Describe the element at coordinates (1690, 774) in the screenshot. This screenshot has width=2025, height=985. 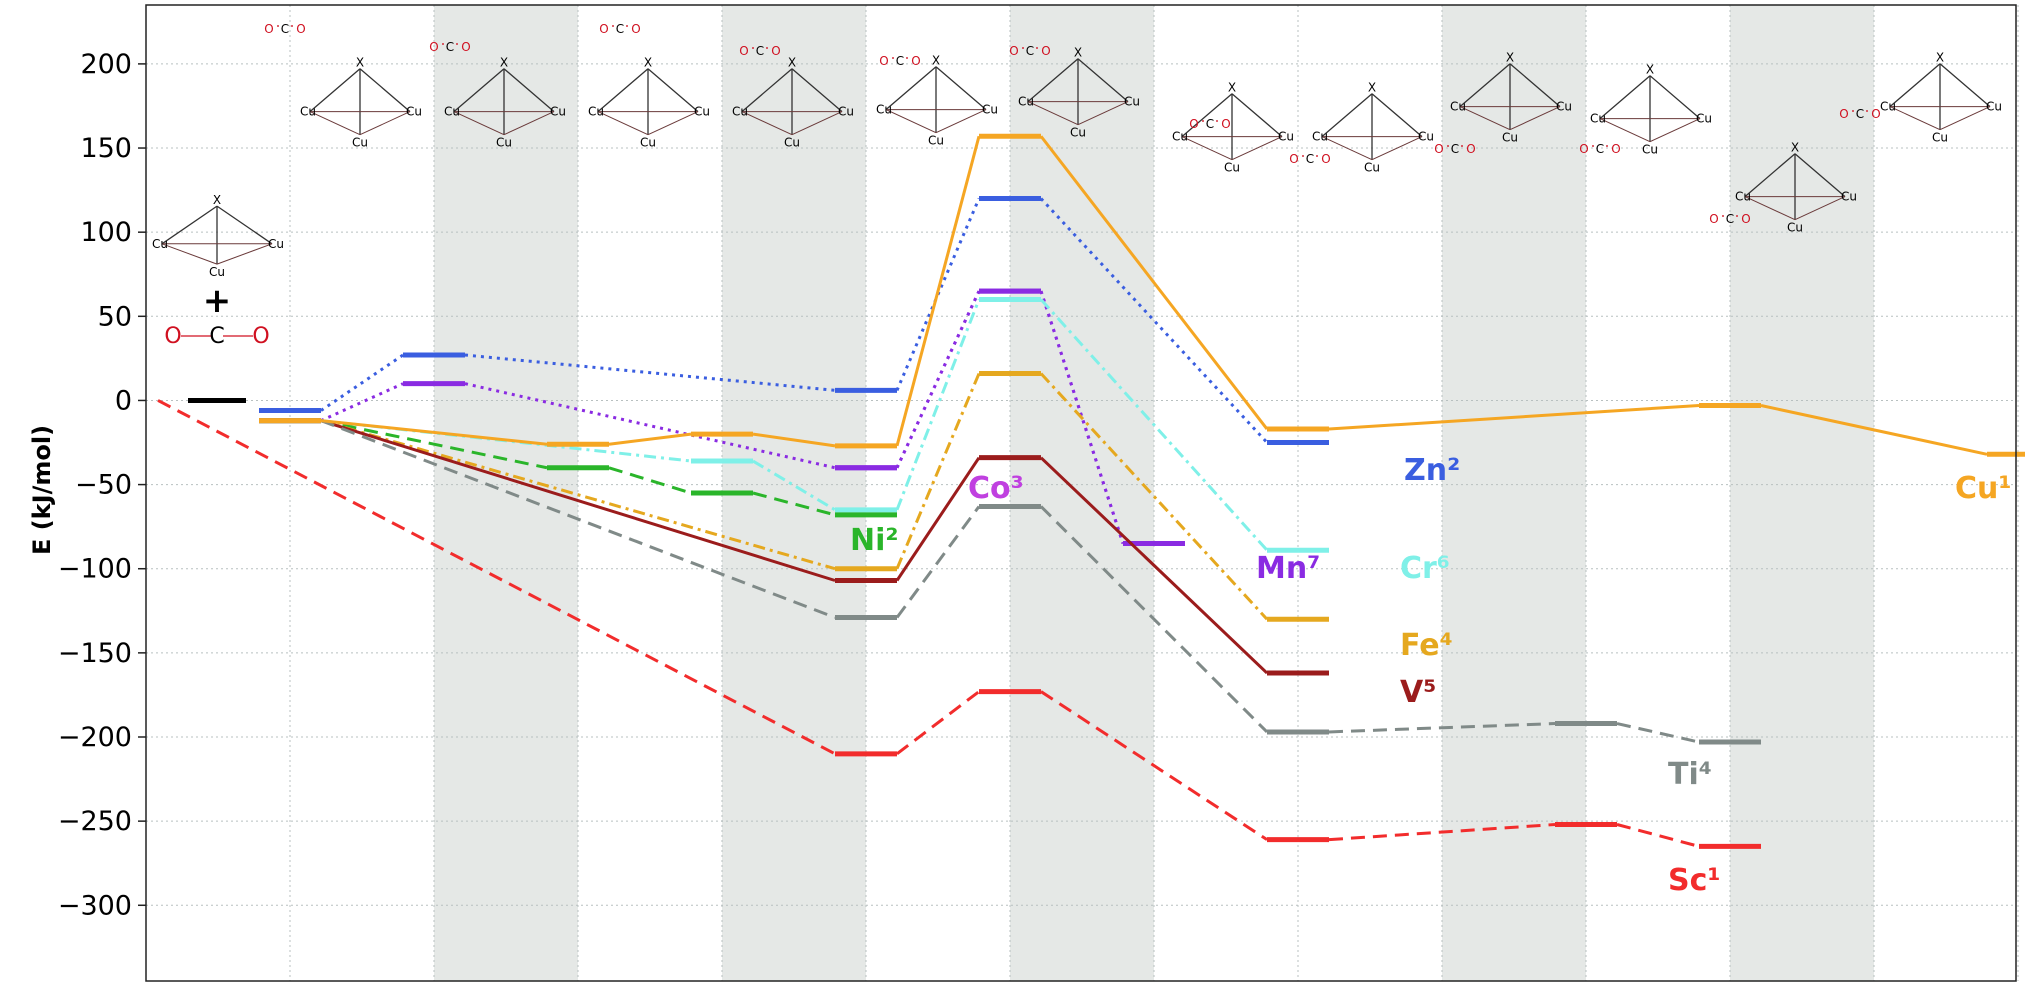
I see `series-label-7: Ti⁴` at that location.